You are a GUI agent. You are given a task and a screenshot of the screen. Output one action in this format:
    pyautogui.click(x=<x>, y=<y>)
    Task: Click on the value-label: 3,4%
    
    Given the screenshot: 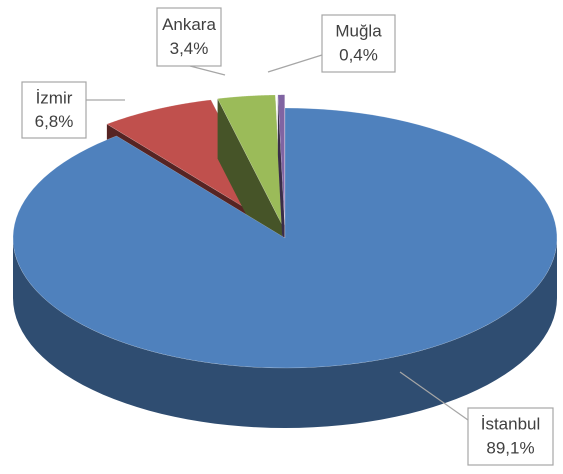 What is the action you would take?
    pyautogui.click(x=189, y=48)
    